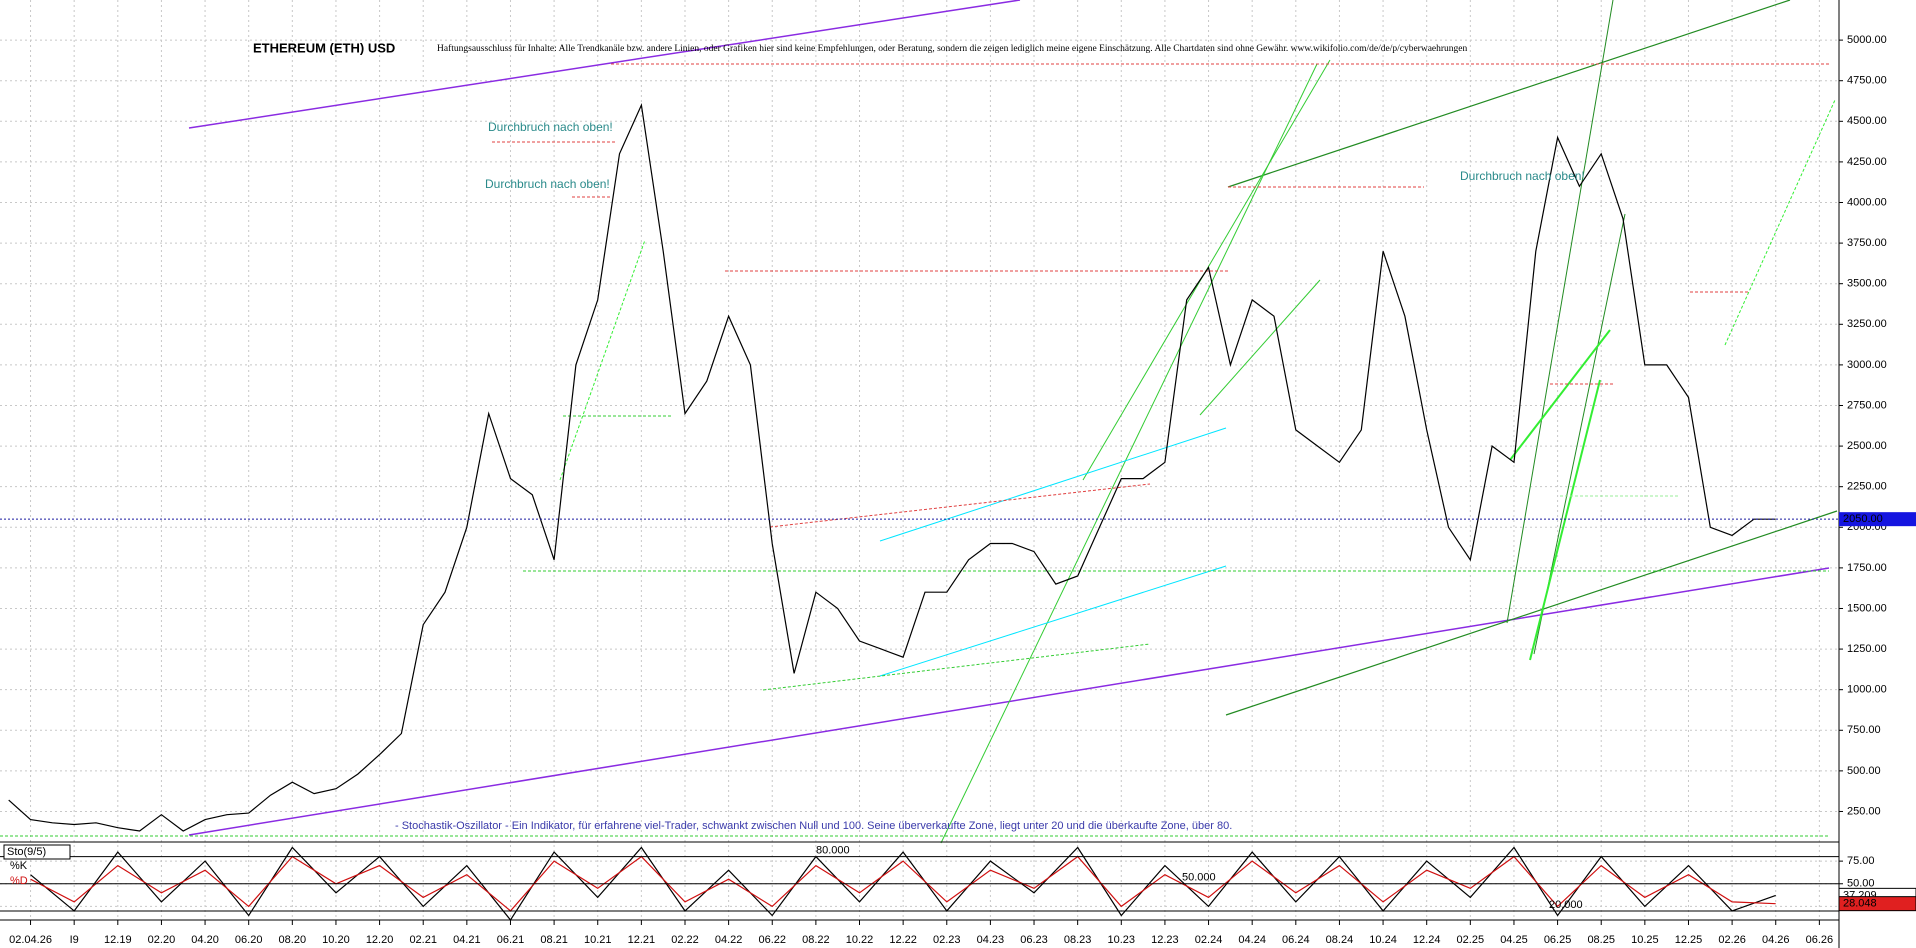 The width and height of the screenshot is (1916, 948). What do you see at coordinates (1867, 162) in the screenshot?
I see `y-tick-label: 4250.00` at bounding box center [1867, 162].